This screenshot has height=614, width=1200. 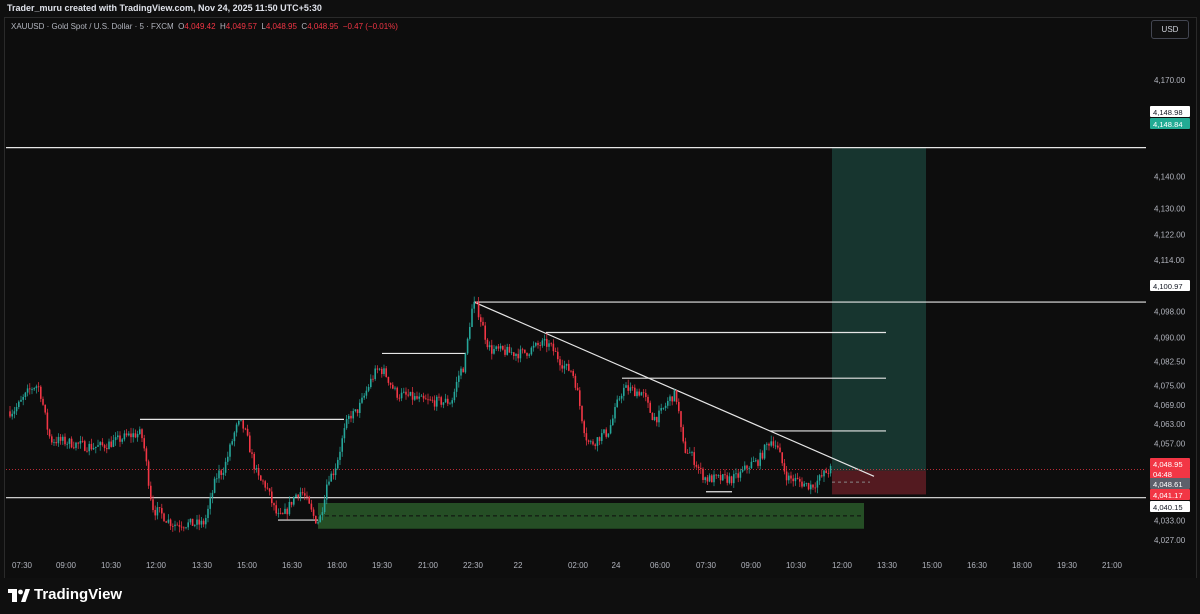 I want to click on trendline, so click(x=674, y=389).